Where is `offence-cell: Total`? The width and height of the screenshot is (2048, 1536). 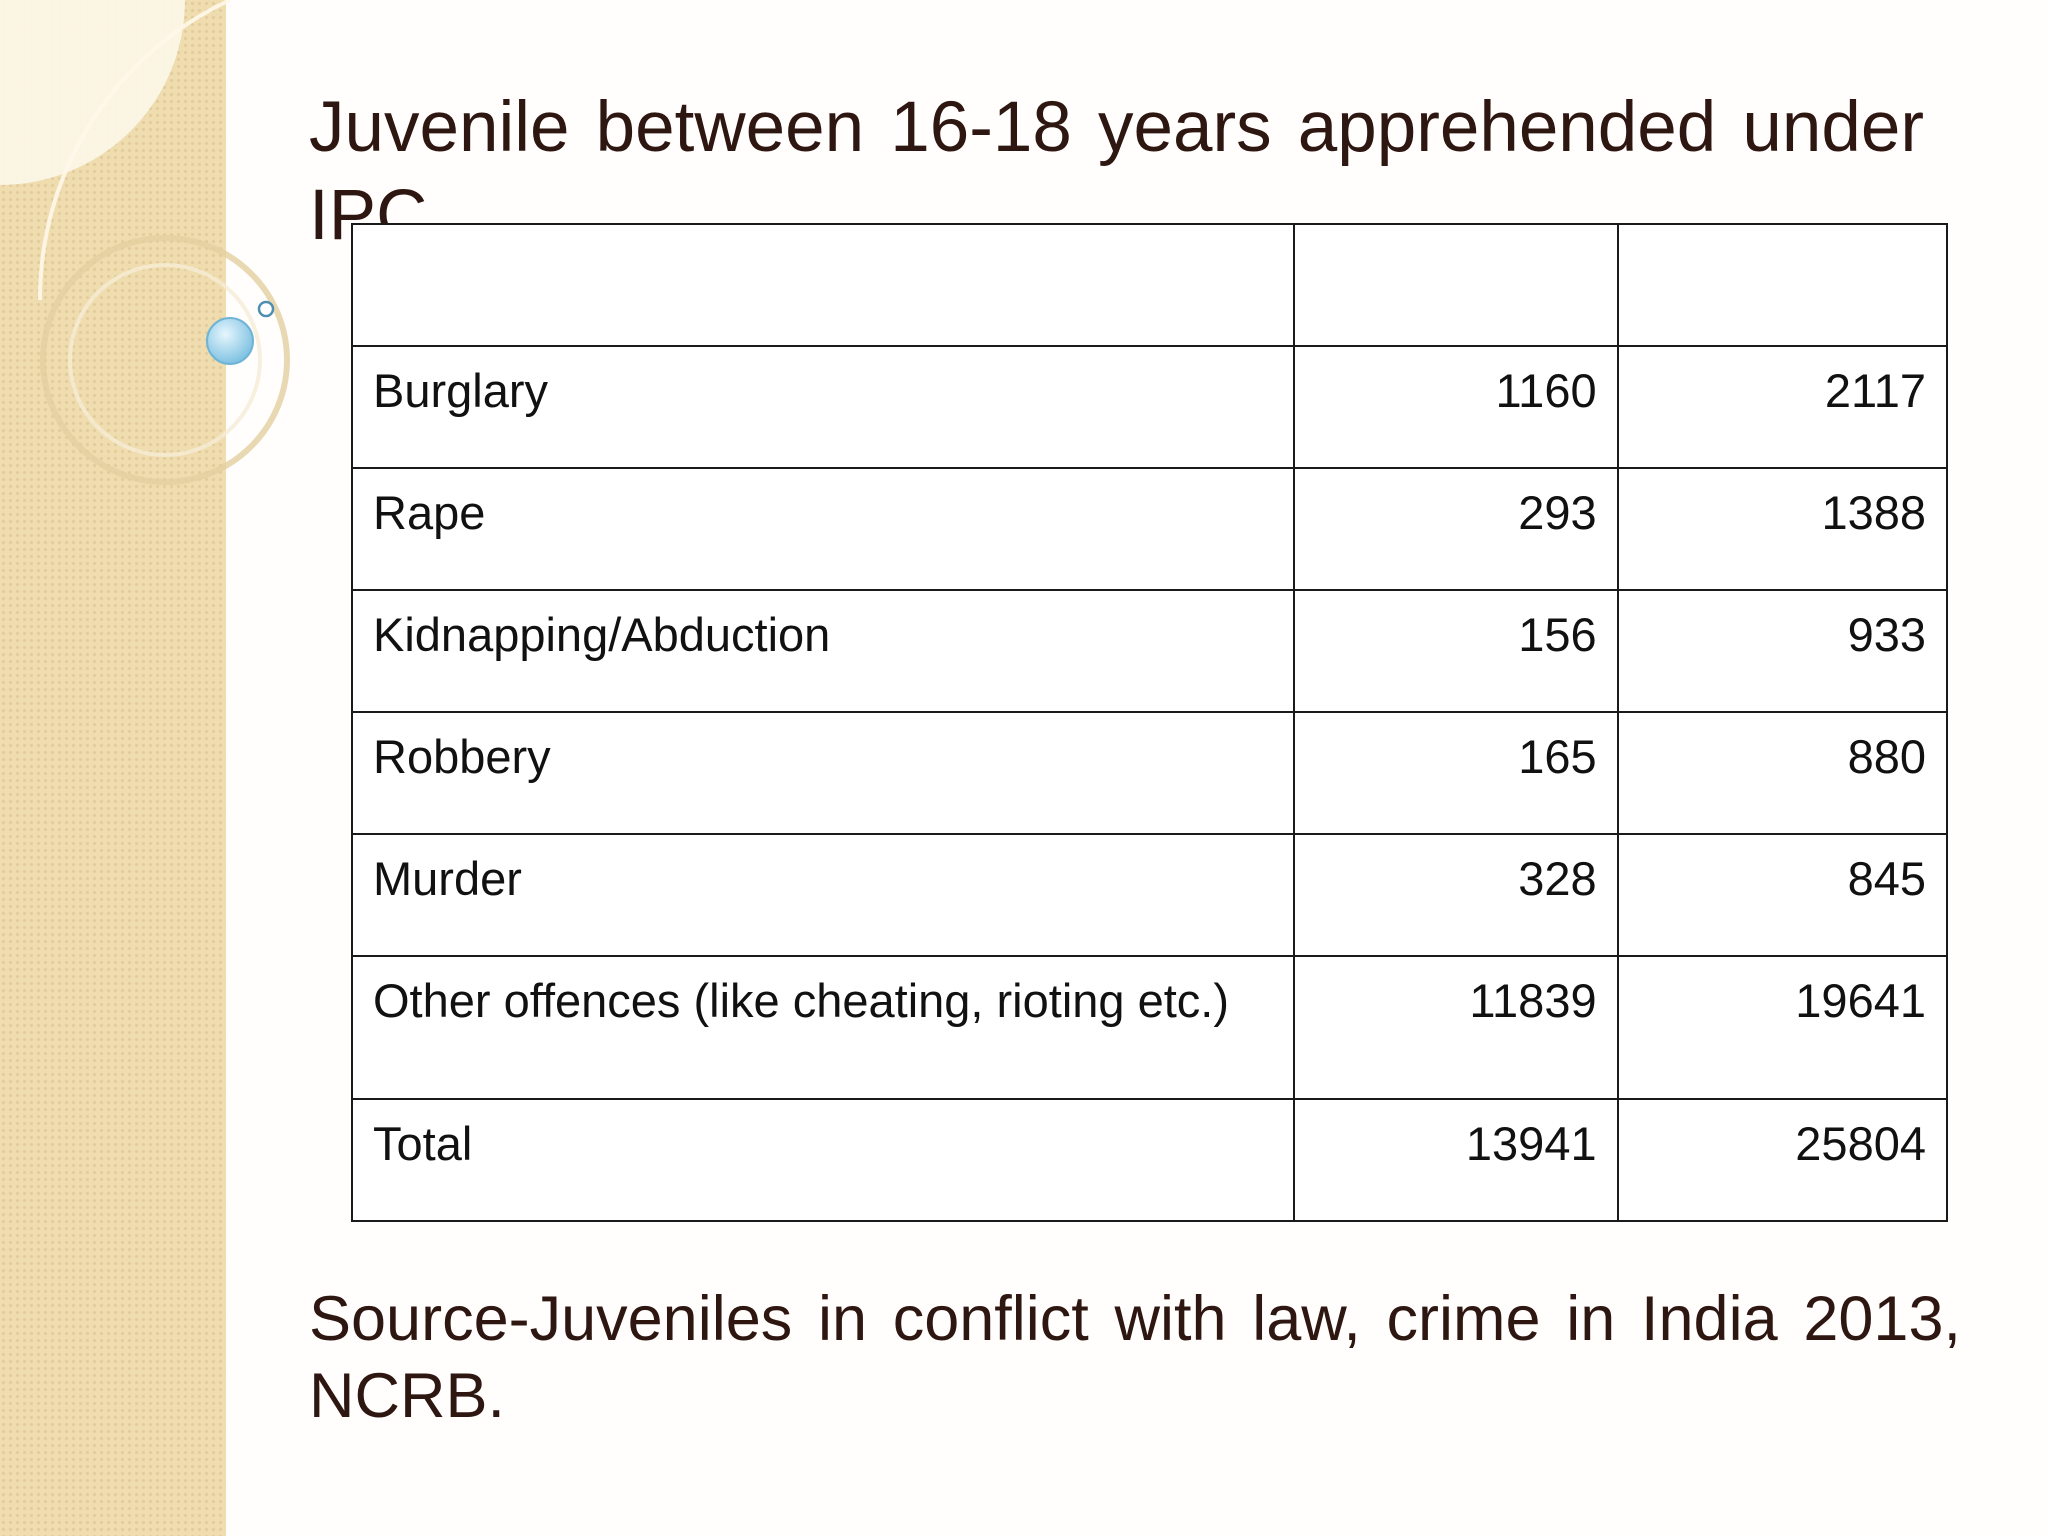
offence-cell: Total is located at coordinates (823, 1160).